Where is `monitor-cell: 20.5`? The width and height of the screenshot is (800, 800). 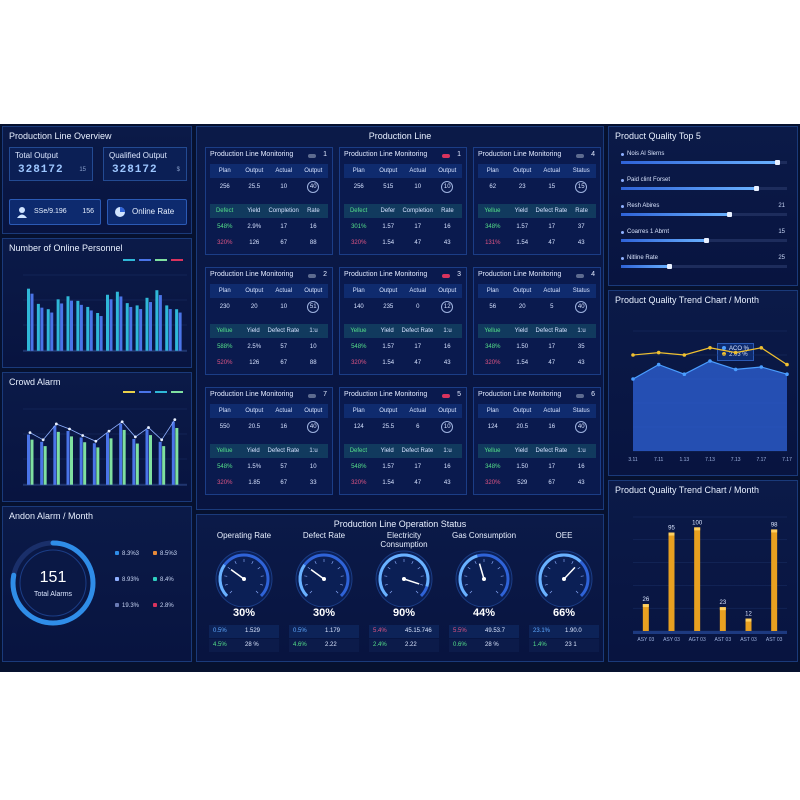
monitor-cell: 20.5 is located at coordinates (522, 427).